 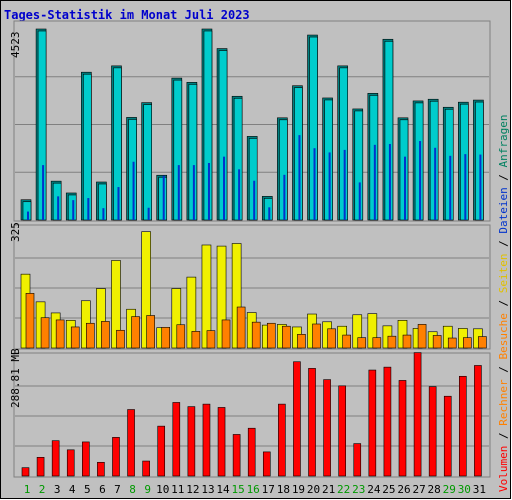 I want to click on panel-requests-ymax: 4523, so click(x=15, y=45).